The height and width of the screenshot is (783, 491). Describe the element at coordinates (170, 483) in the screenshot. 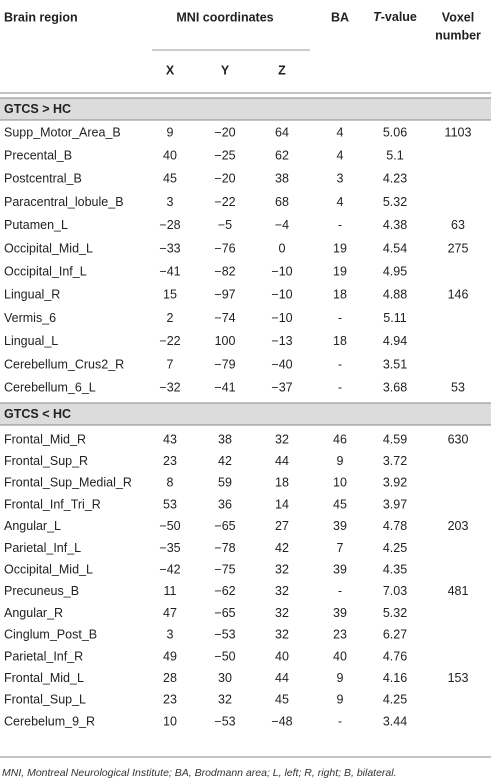

I see `value-cell: 8` at that location.